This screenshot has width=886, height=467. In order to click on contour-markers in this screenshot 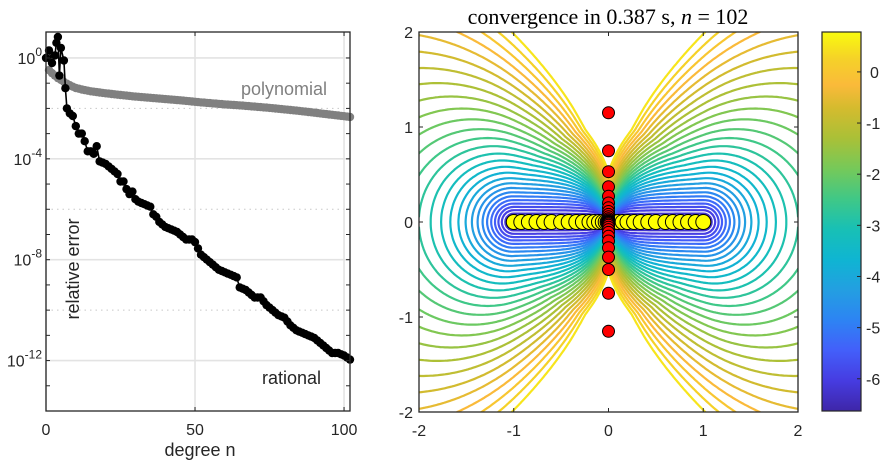, I will do `click(608, 222)`.